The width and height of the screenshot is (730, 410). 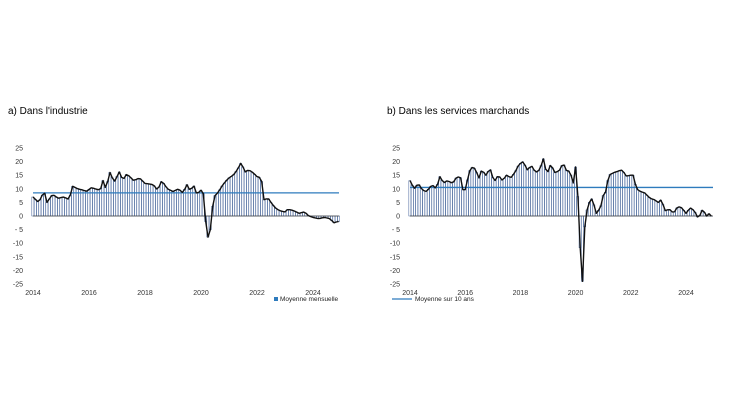 I want to click on y-tick-label: 25, so click(x=19, y=149).